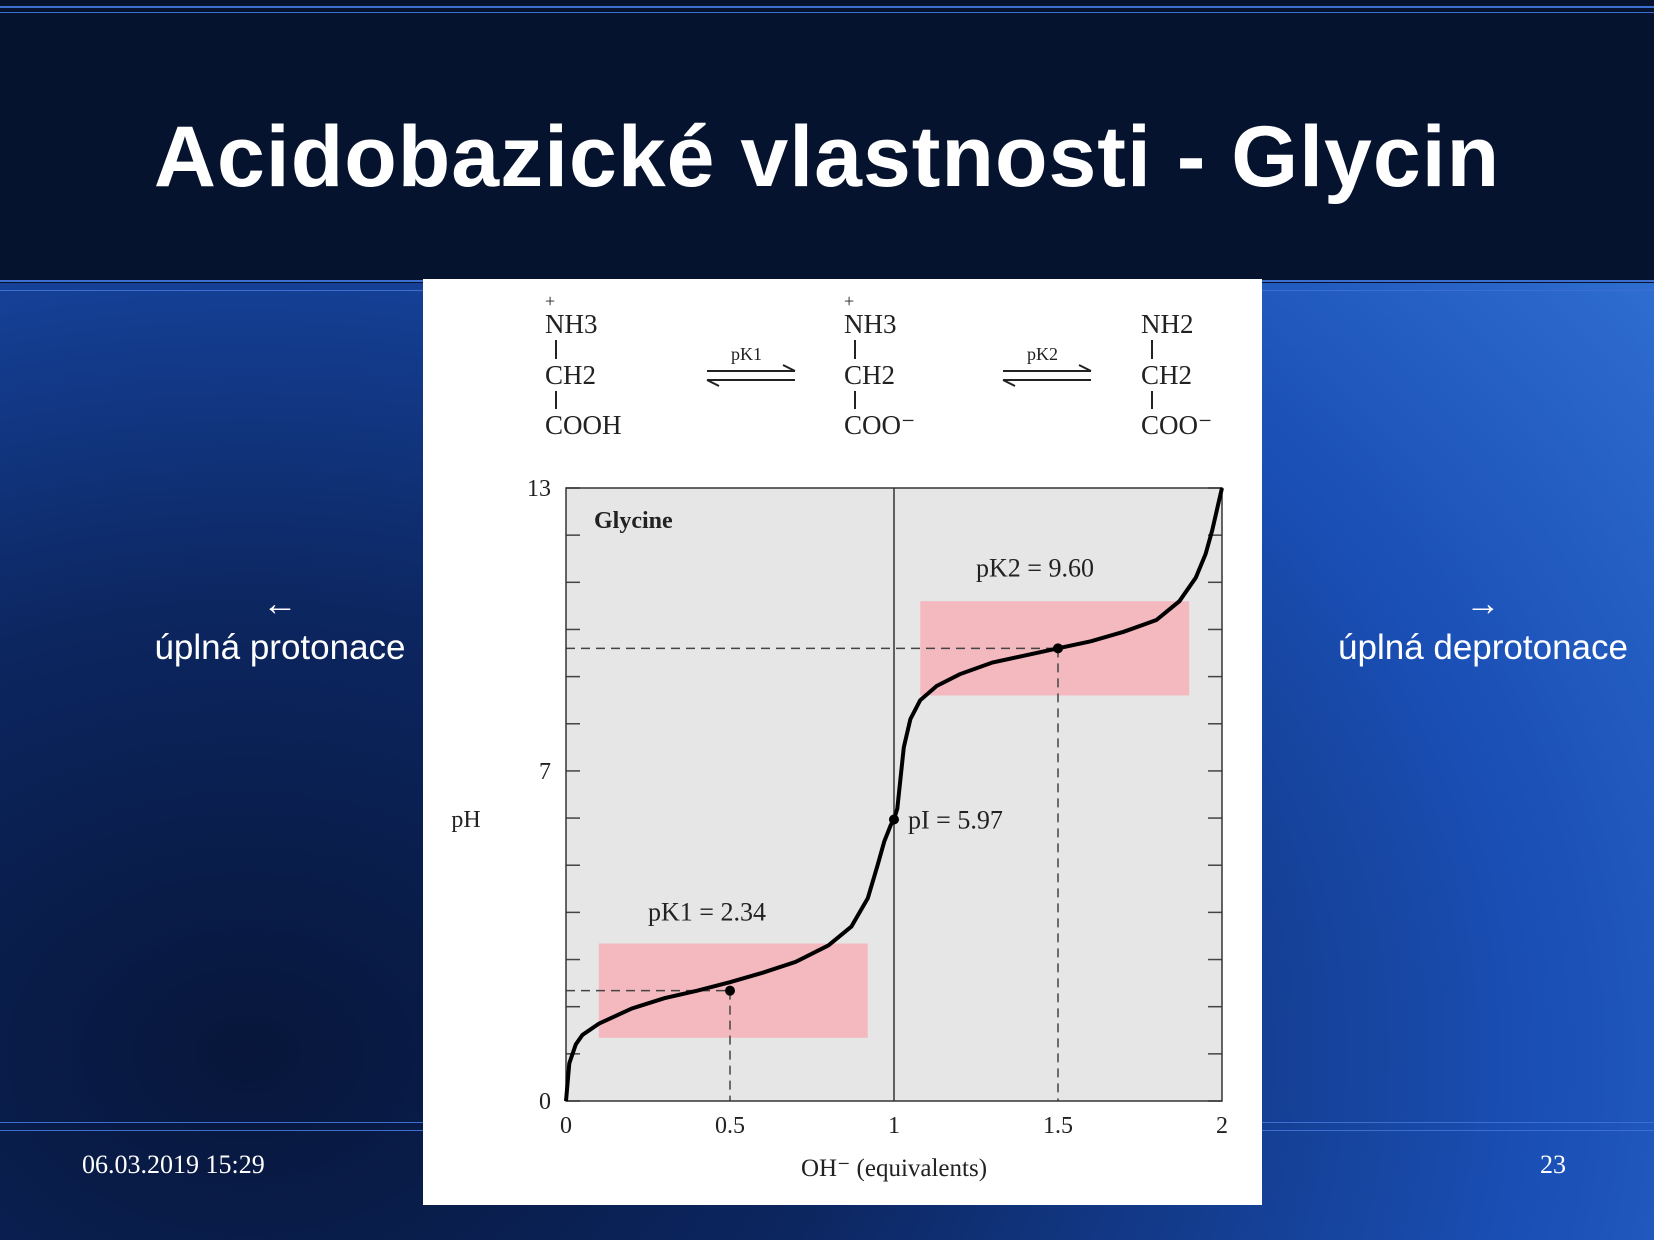 The width and height of the screenshot is (1654, 1240). What do you see at coordinates (730, 1126) in the screenshot?
I see `x-tick-label-1: 0.5` at bounding box center [730, 1126].